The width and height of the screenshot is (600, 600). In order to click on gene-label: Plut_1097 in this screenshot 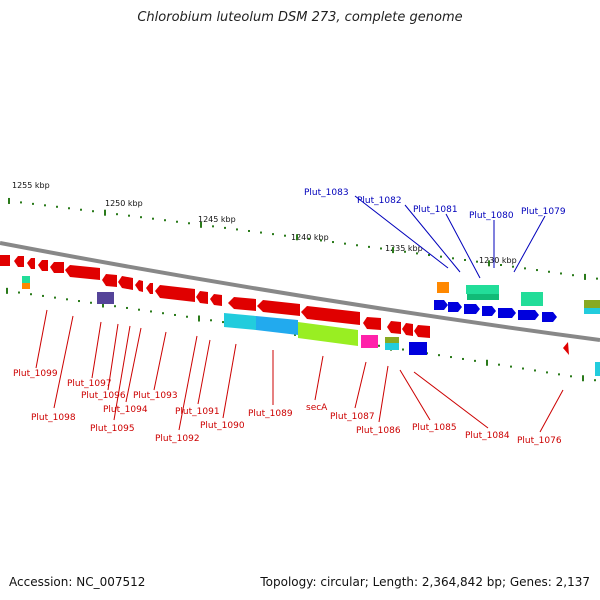, I will do `click(89, 384)`.